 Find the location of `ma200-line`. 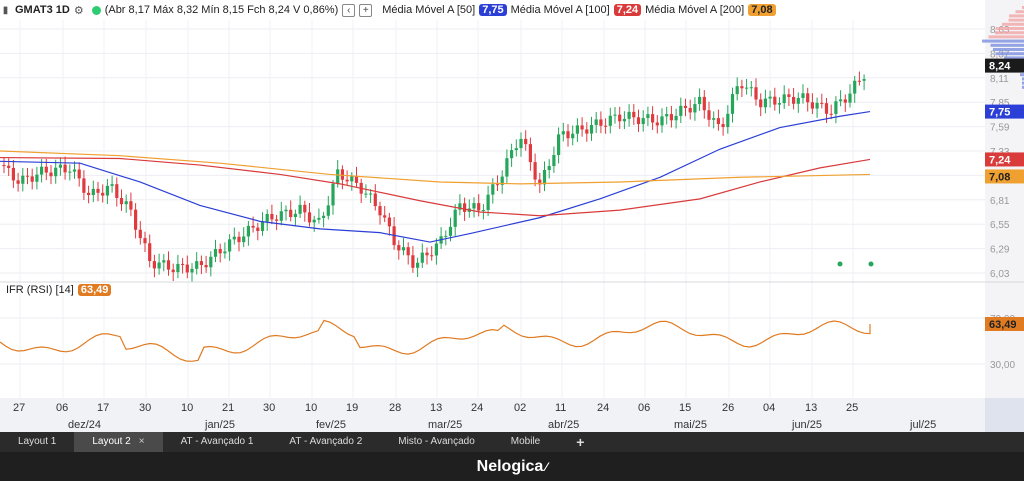

ma200-line is located at coordinates (435, 167).